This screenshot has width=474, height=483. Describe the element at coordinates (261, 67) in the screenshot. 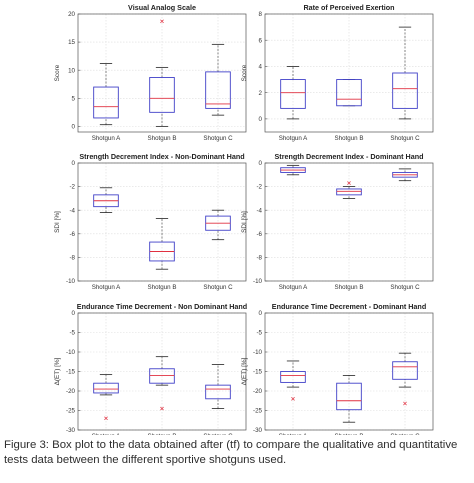

I see `y-tick-label: 4` at that location.